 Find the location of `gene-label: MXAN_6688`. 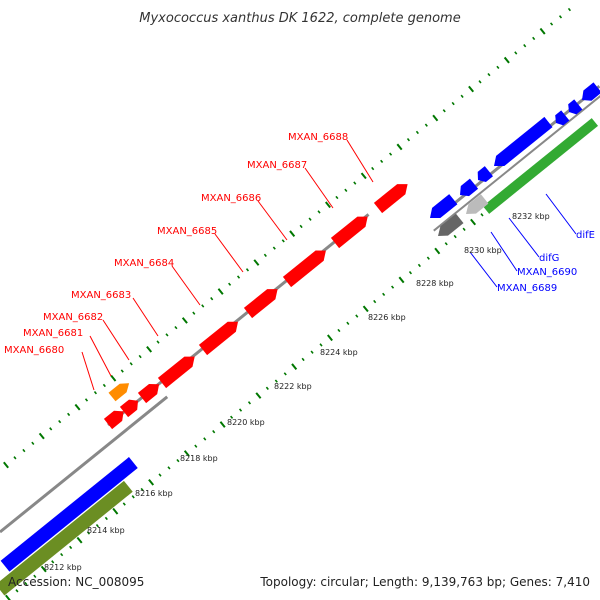

gene-label: MXAN_6688 is located at coordinates (318, 137).